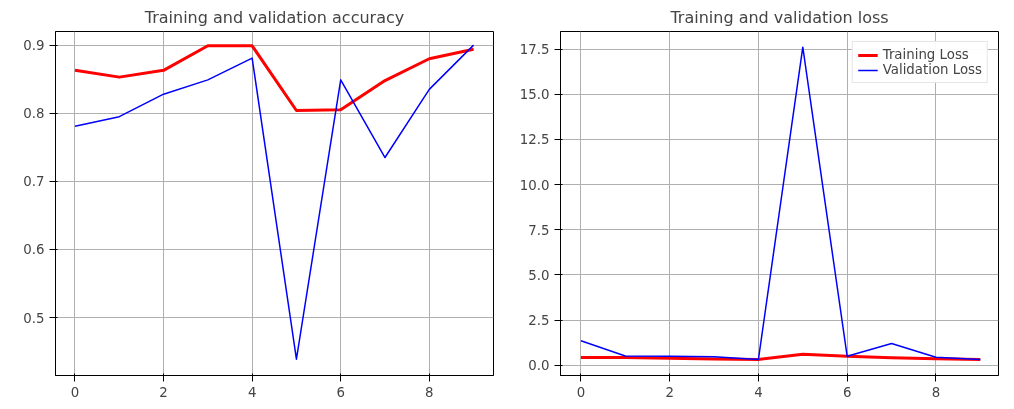 This screenshot has width=1014, height=409. Describe the element at coordinates (539, 366) in the screenshot. I see `y-tick-label: 0.0` at that location.